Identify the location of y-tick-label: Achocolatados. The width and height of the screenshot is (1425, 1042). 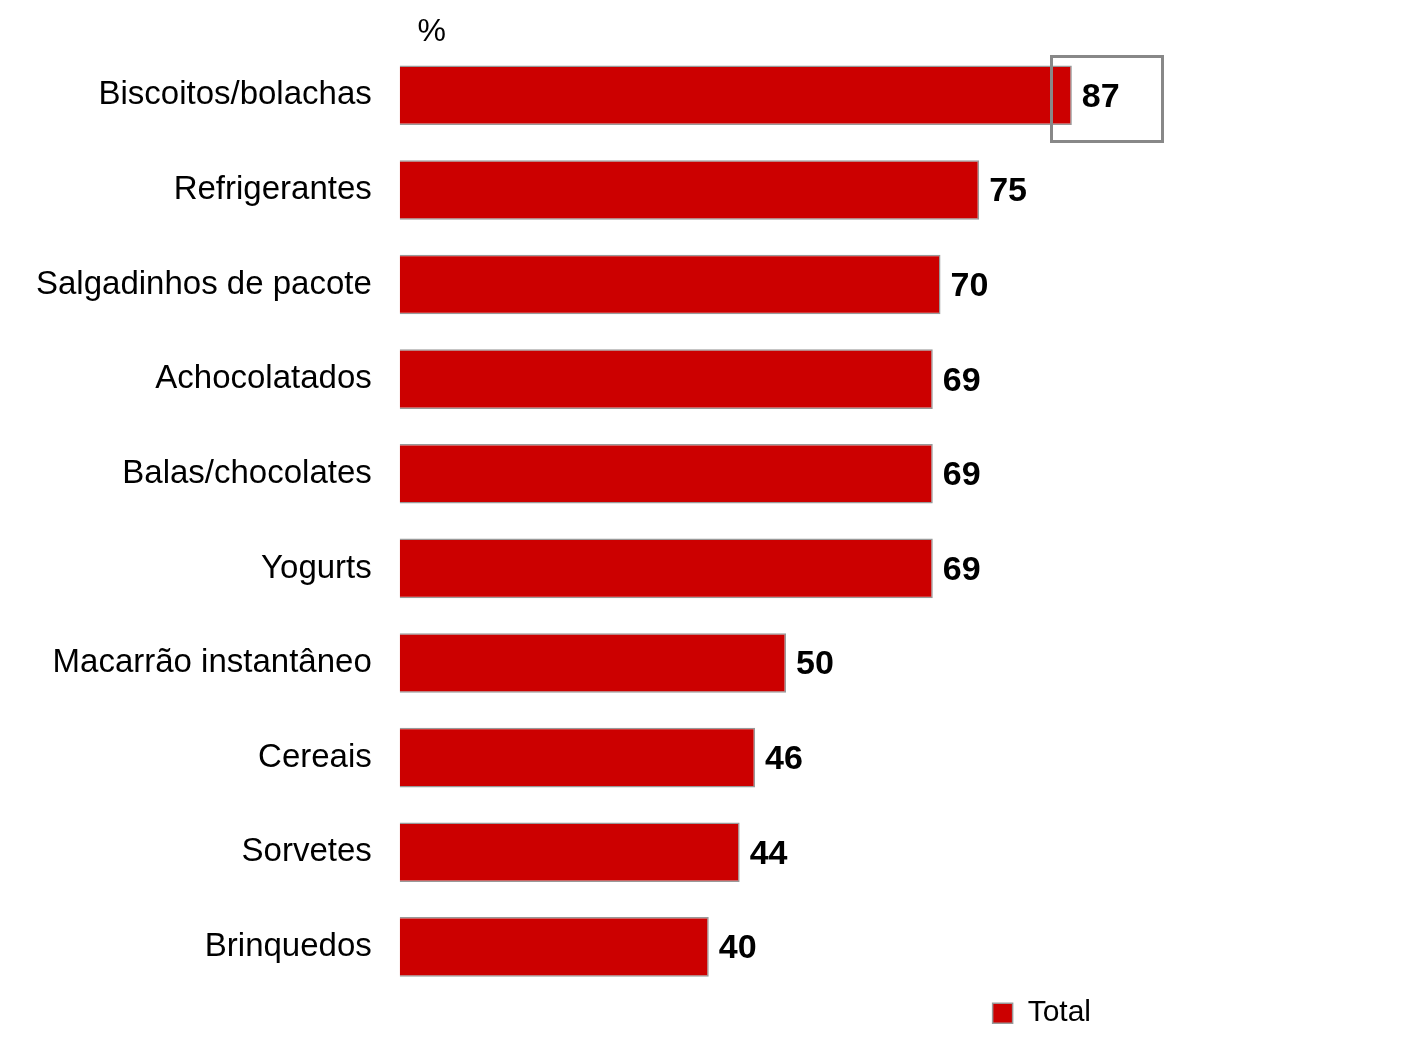
(263, 377).